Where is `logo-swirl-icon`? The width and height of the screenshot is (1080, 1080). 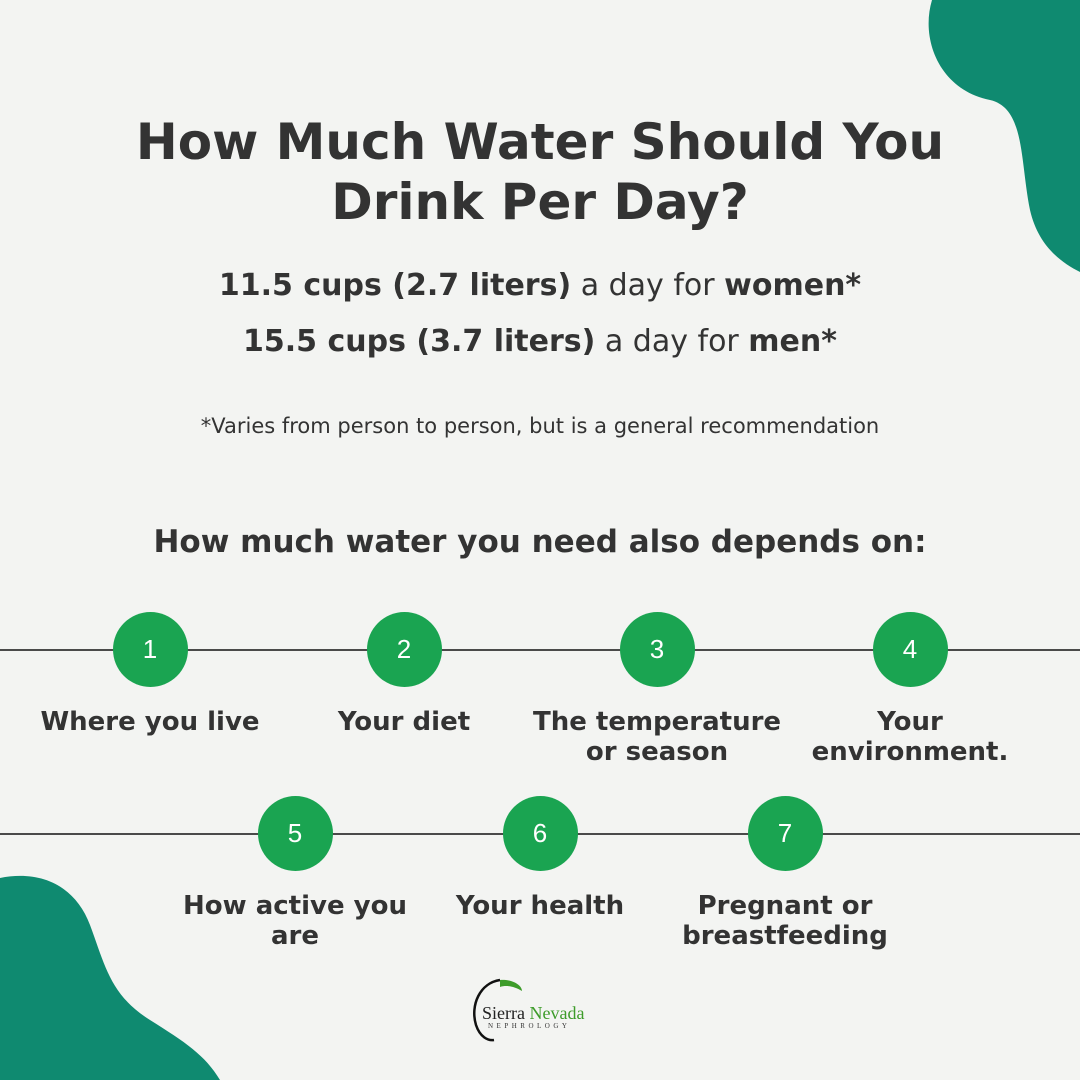
logo-swirl-icon is located at coordinates (497, 1010).